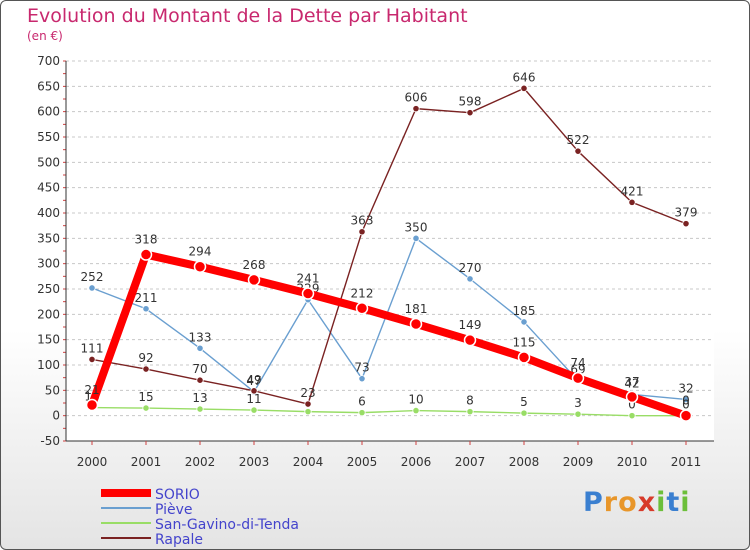 The width and height of the screenshot is (750, 550). I want to click on y-tick-label: 150, so click(48, 340).